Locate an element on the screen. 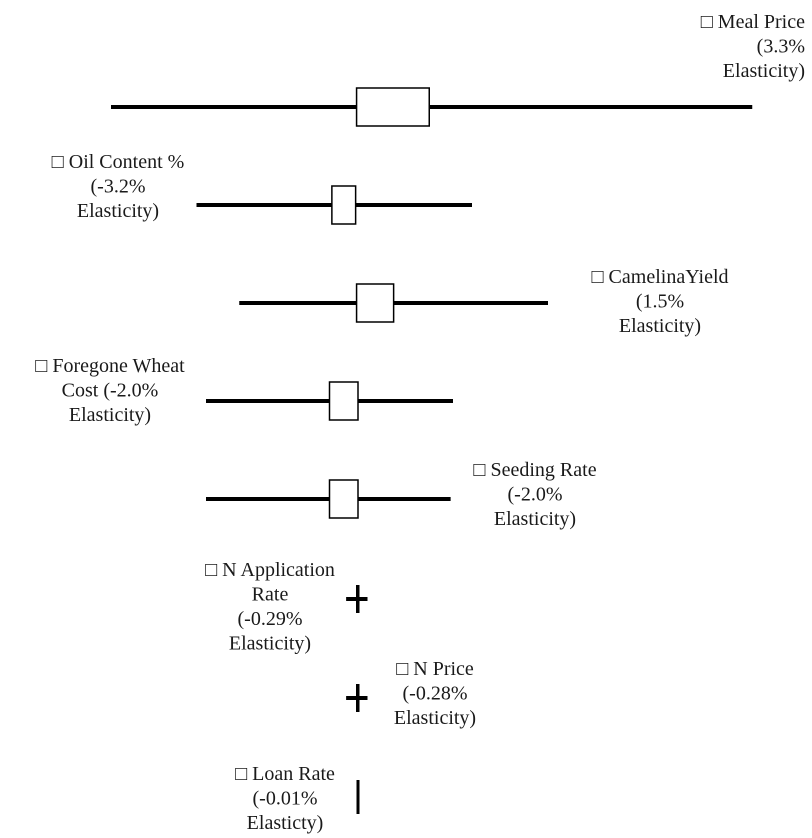 This screenshot has height=838, width=812. bar-label-line: (-0.01% is located at coordinates (285, 799).